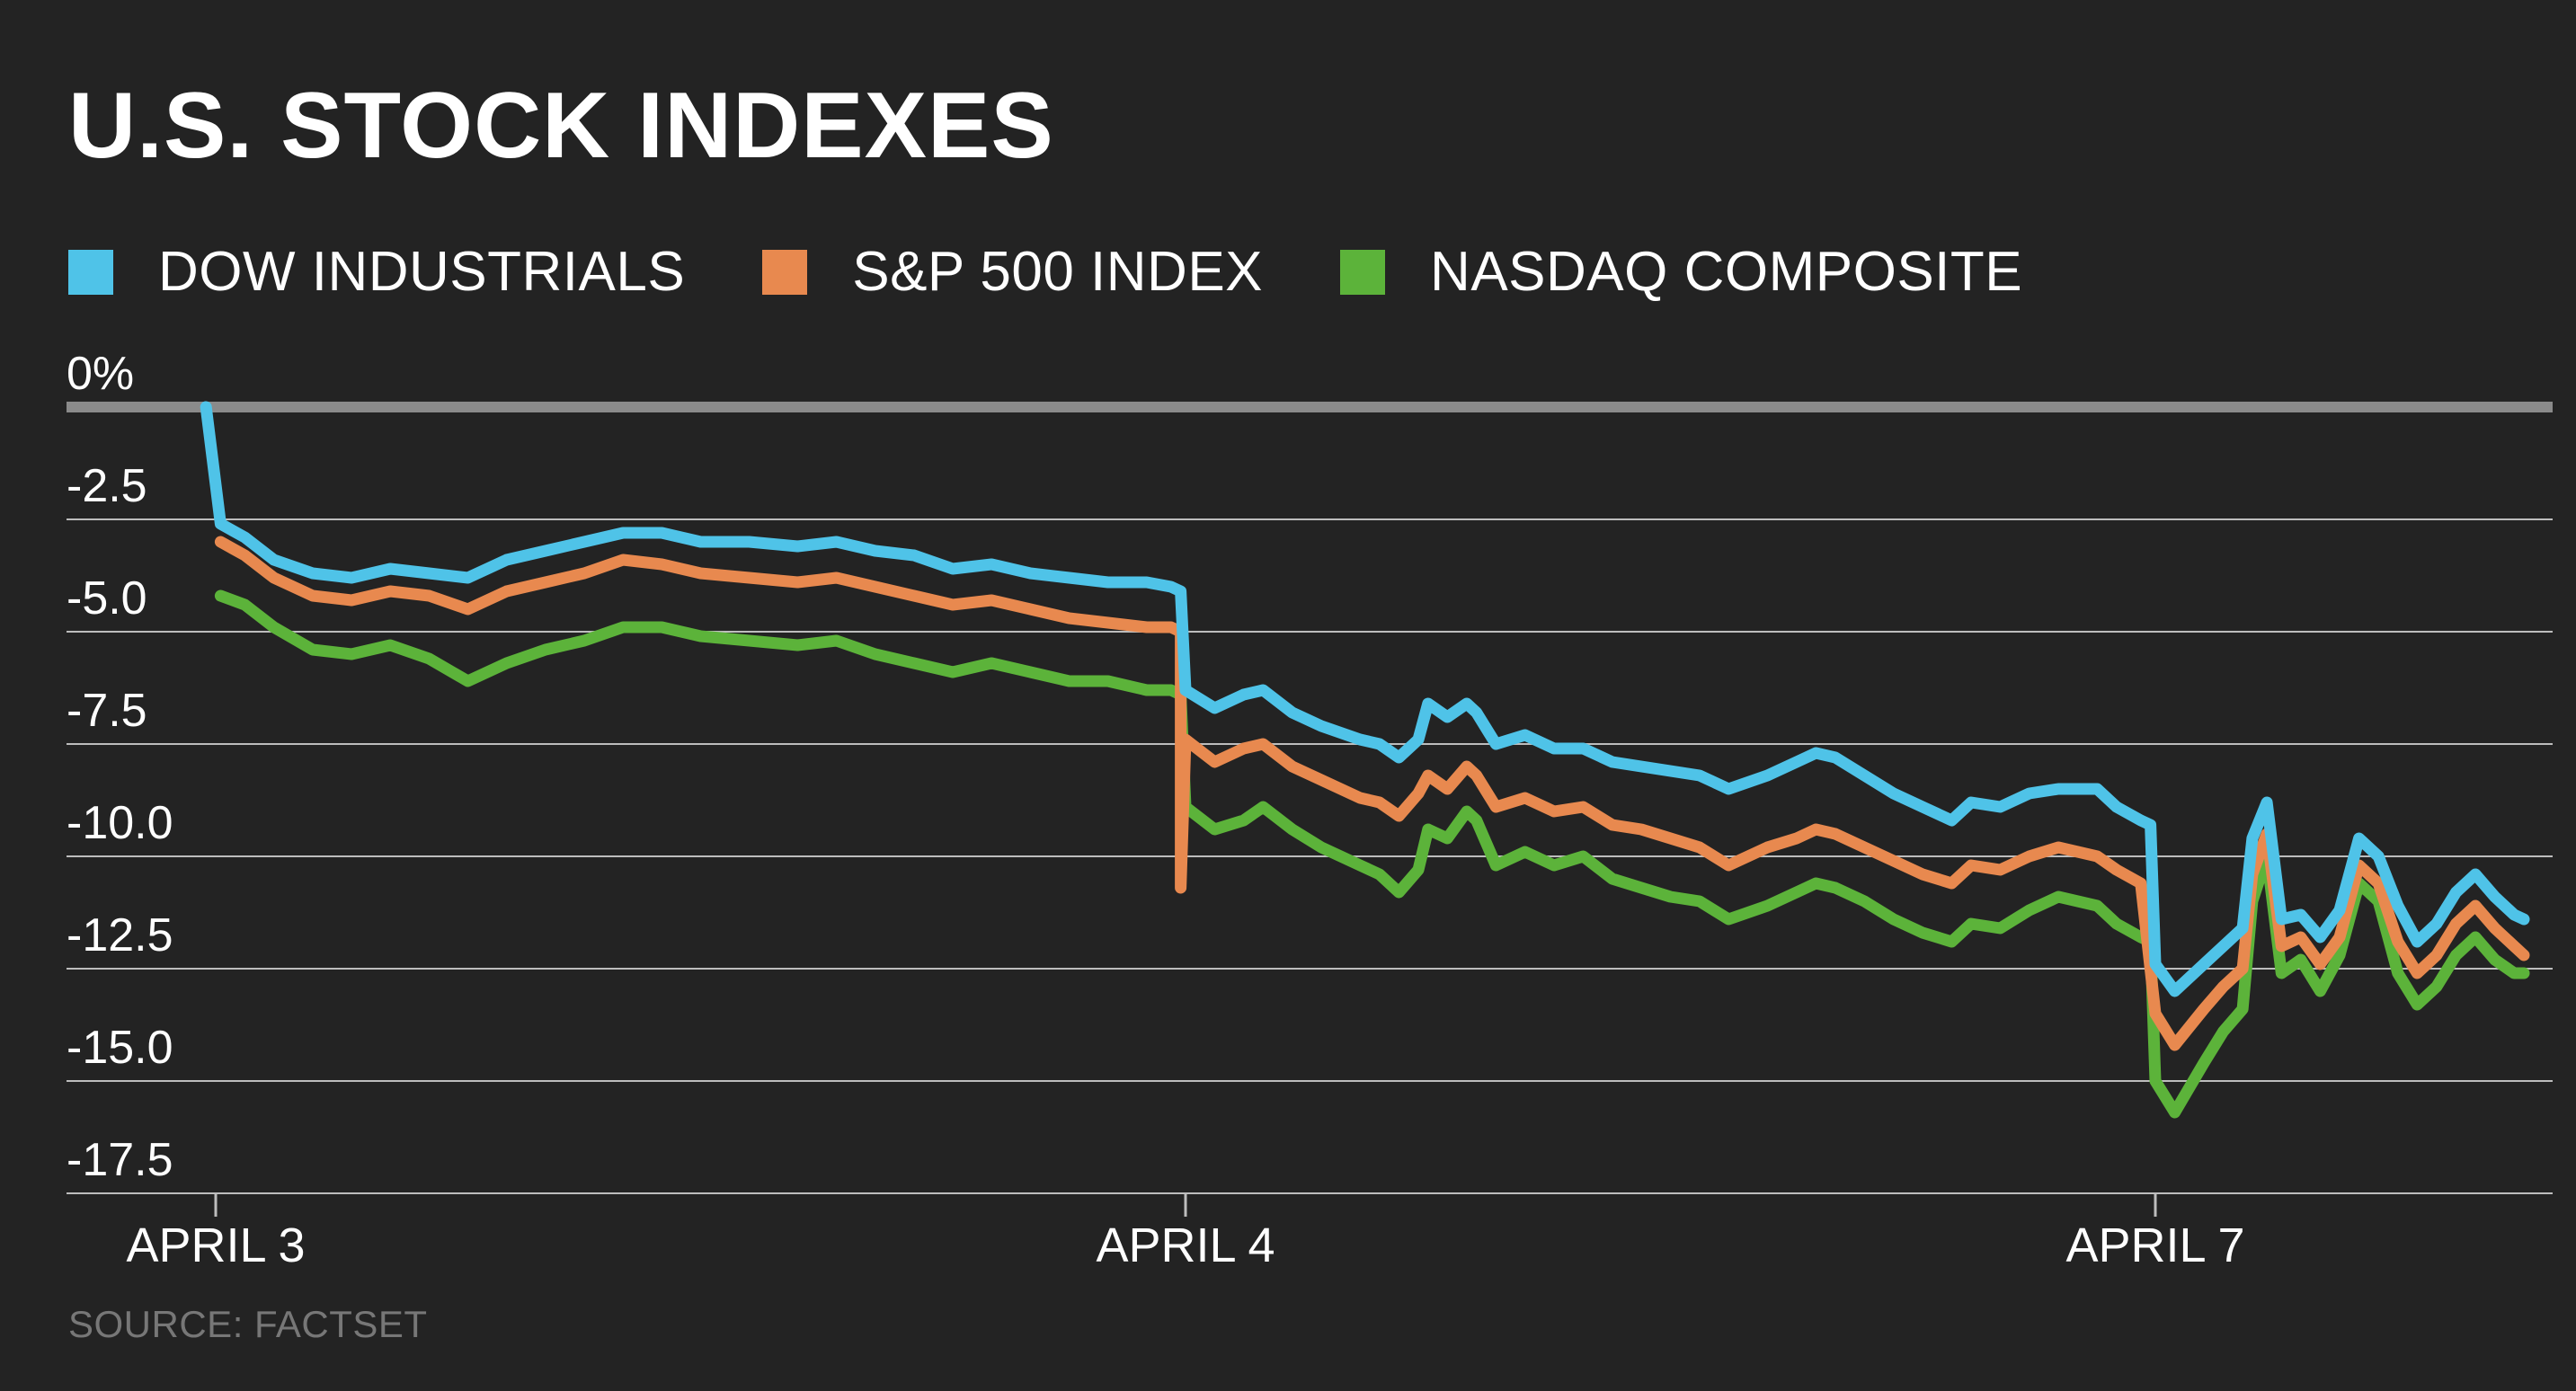  Describe the element at coordinates (1726, 272) in the screenshot. I see `legend-label-nasdaq: NASDAQ COMPOSITE` at that location.